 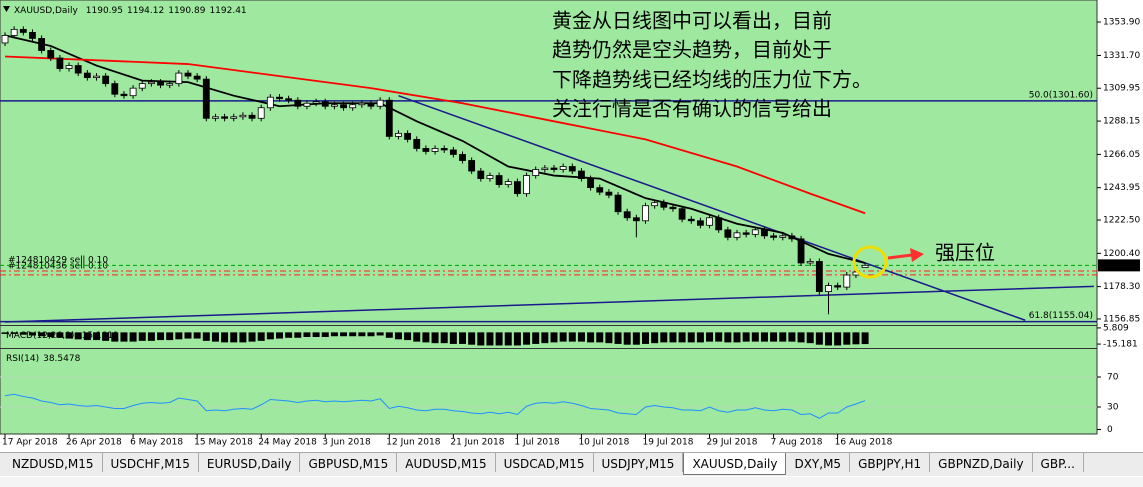 I want to click on symbol-tab: GBPUSD,M15, so click(x=349, y=462).